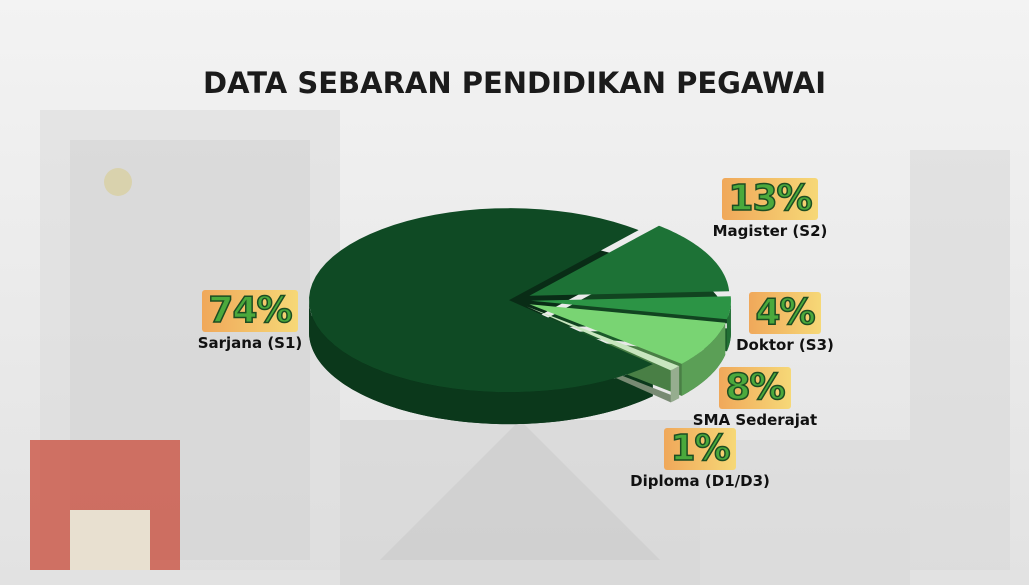  I want to click on slice-label: 74% Sarjana (S1), so click(250, 320).